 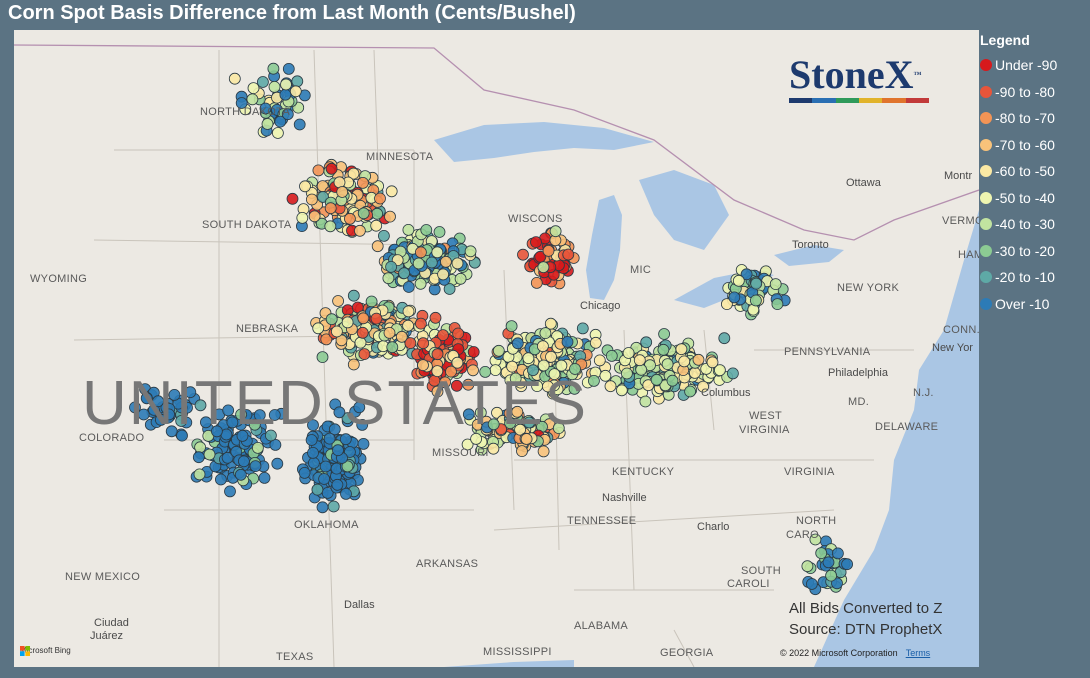 I want to click on terms-link: Terms, so click(x=918, y=653).